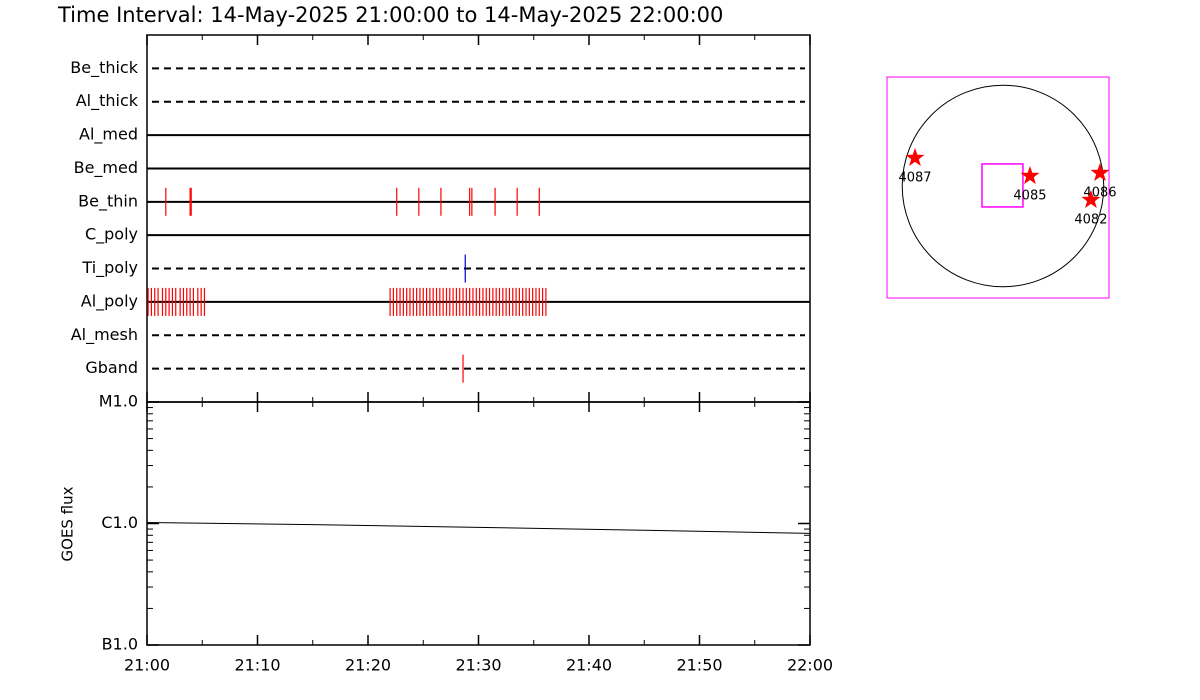  What do you see at coordinates (1090, 219) in the screenshot?
I see `region-label: 4082` at bounding box center [1090, 219].